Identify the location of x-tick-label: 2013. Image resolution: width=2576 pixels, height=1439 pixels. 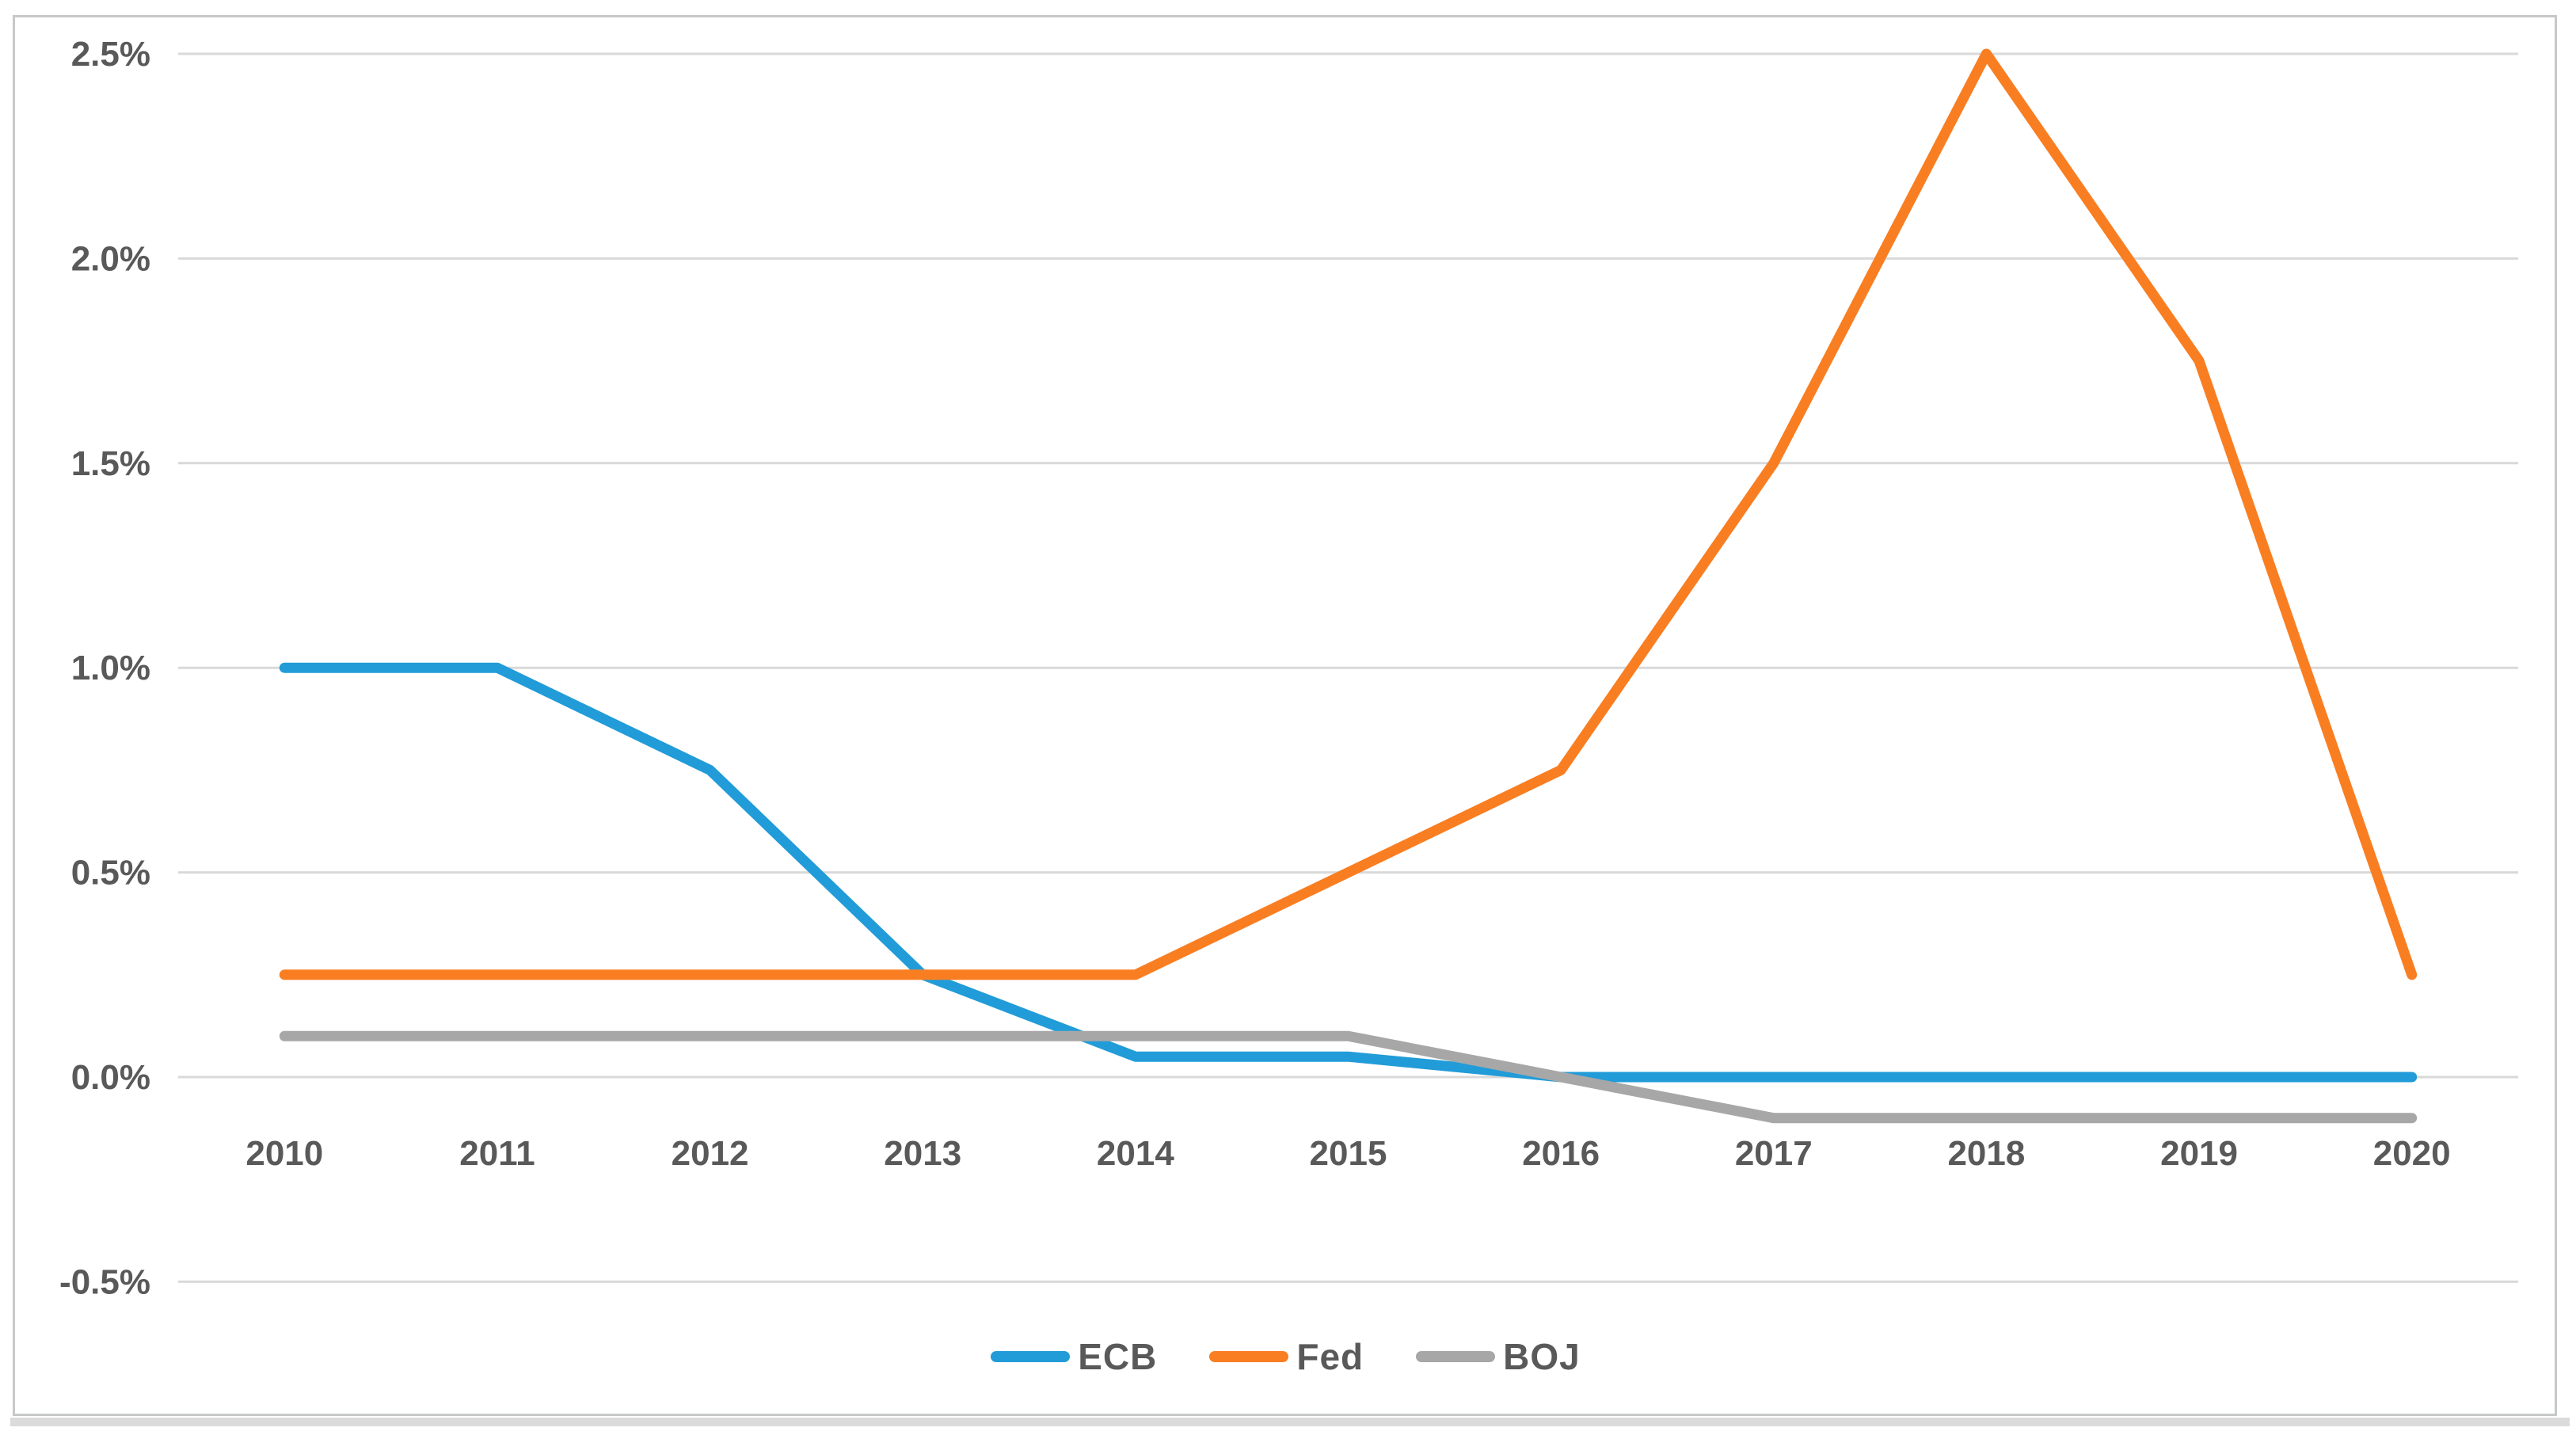
(922, 1153).